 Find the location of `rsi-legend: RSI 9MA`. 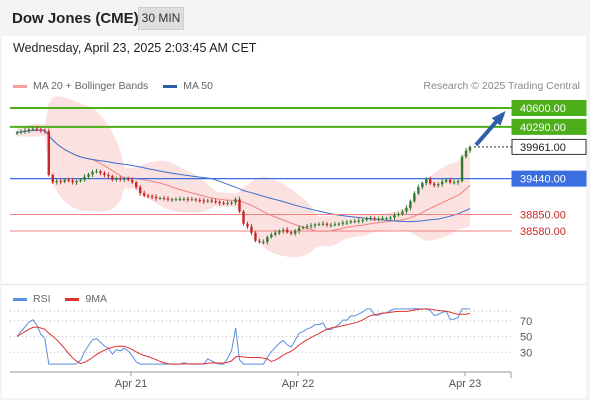

rsi-legend: RSI 9MA is located at coordinates (60, 299).